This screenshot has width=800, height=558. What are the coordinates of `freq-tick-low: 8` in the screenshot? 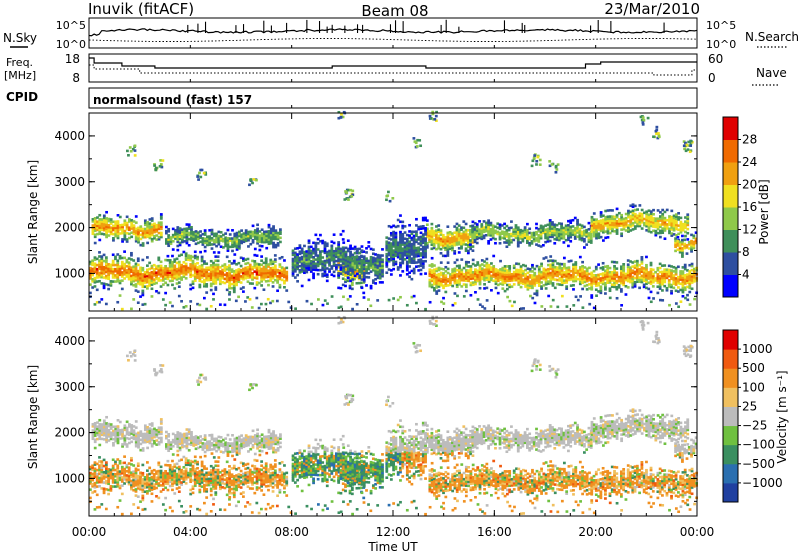 It's located at (76, 78).